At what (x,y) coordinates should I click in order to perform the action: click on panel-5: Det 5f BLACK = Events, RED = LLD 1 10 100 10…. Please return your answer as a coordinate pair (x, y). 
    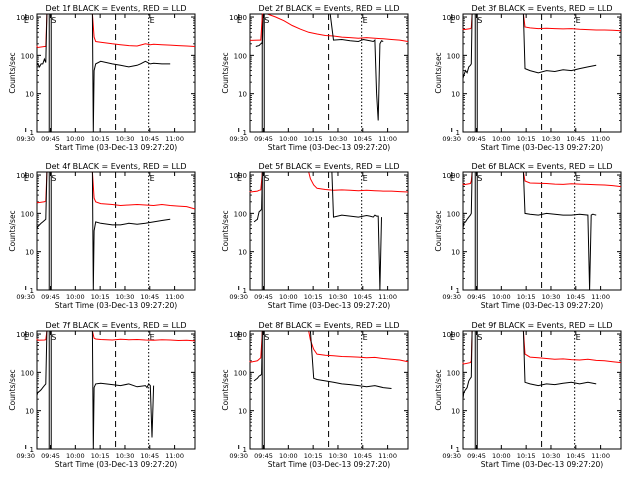
    Looking at the image, I should click on (315, 236).